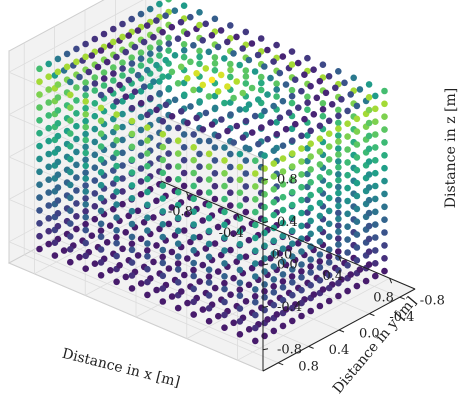 This screenshot has height=419, width=474. I want to click on x-axis-title: Distance in x [m], so click(120, 368).